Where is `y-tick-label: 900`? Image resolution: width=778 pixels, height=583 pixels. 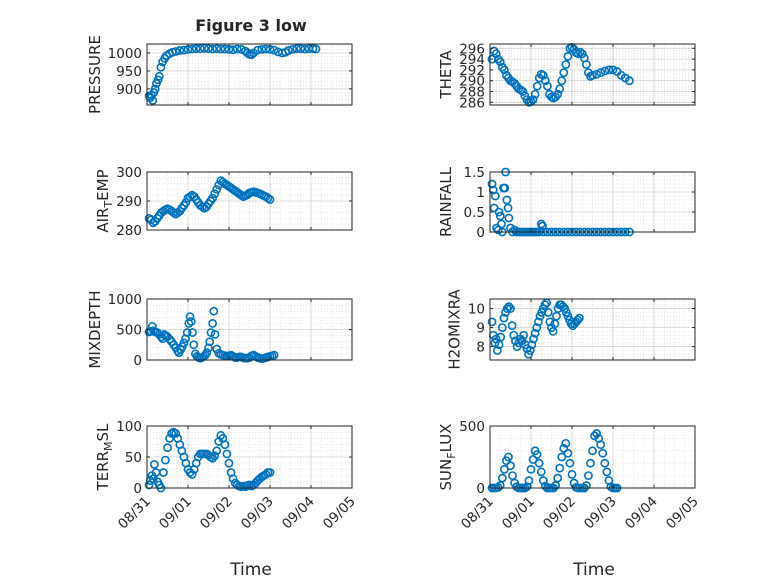
y-tick-label: 900 is located at coordinates (129, 90).